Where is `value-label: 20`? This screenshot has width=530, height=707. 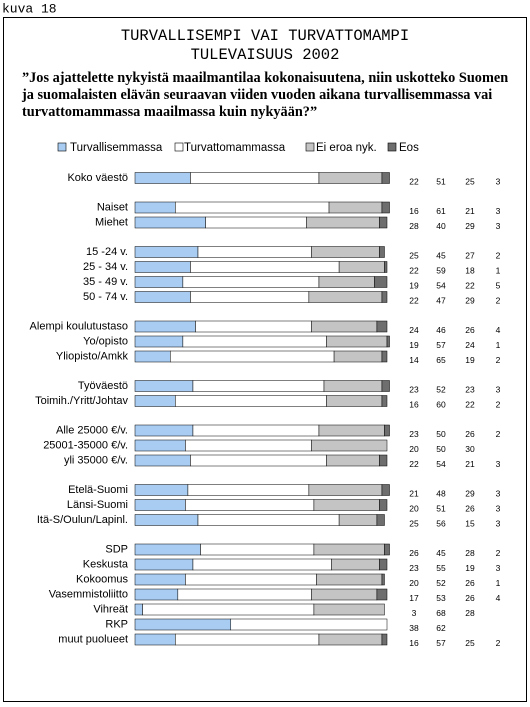 value-label: 20 is located at coordinates (414, 449).